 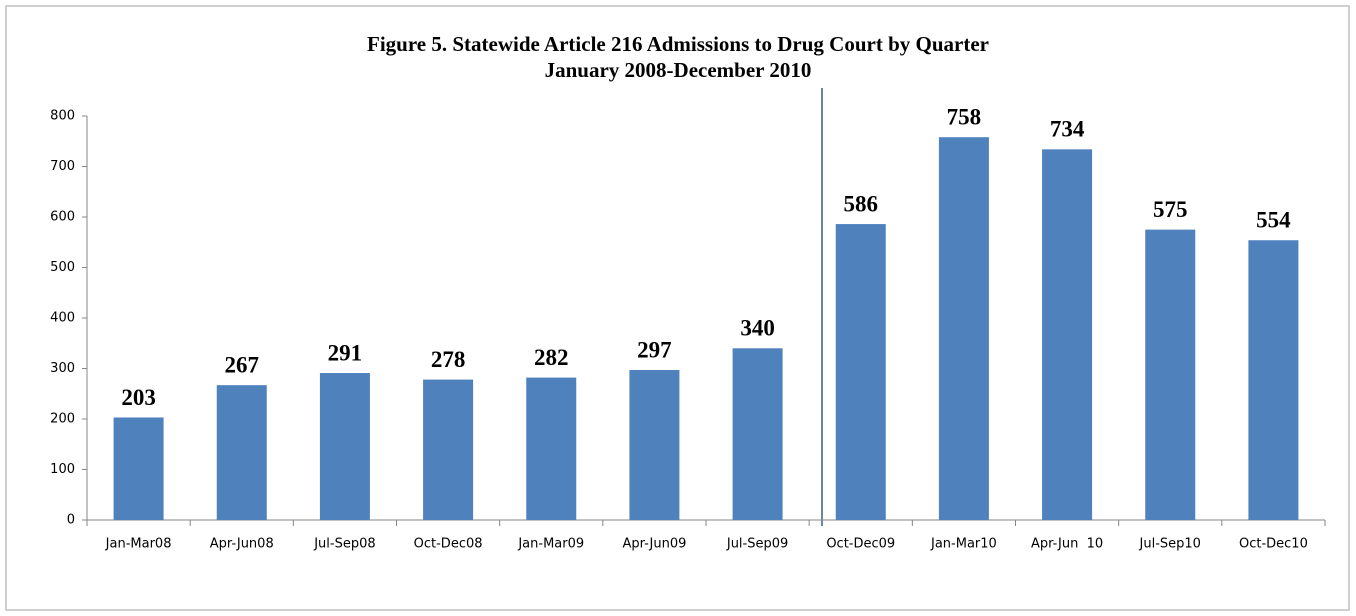 What do you see at coordinates (1067, 129) in the screenshot?
I see `value-label: 734` at bounding box center [1067, 129].